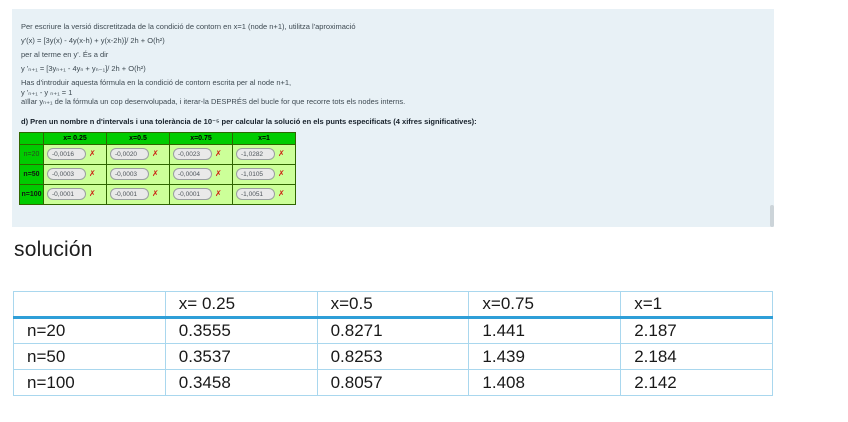 This screenshot has width=848, height=422. Describe the element at coordinates (255, 174) in the screenshot. I see `answer-input-n50-x1` at that location.